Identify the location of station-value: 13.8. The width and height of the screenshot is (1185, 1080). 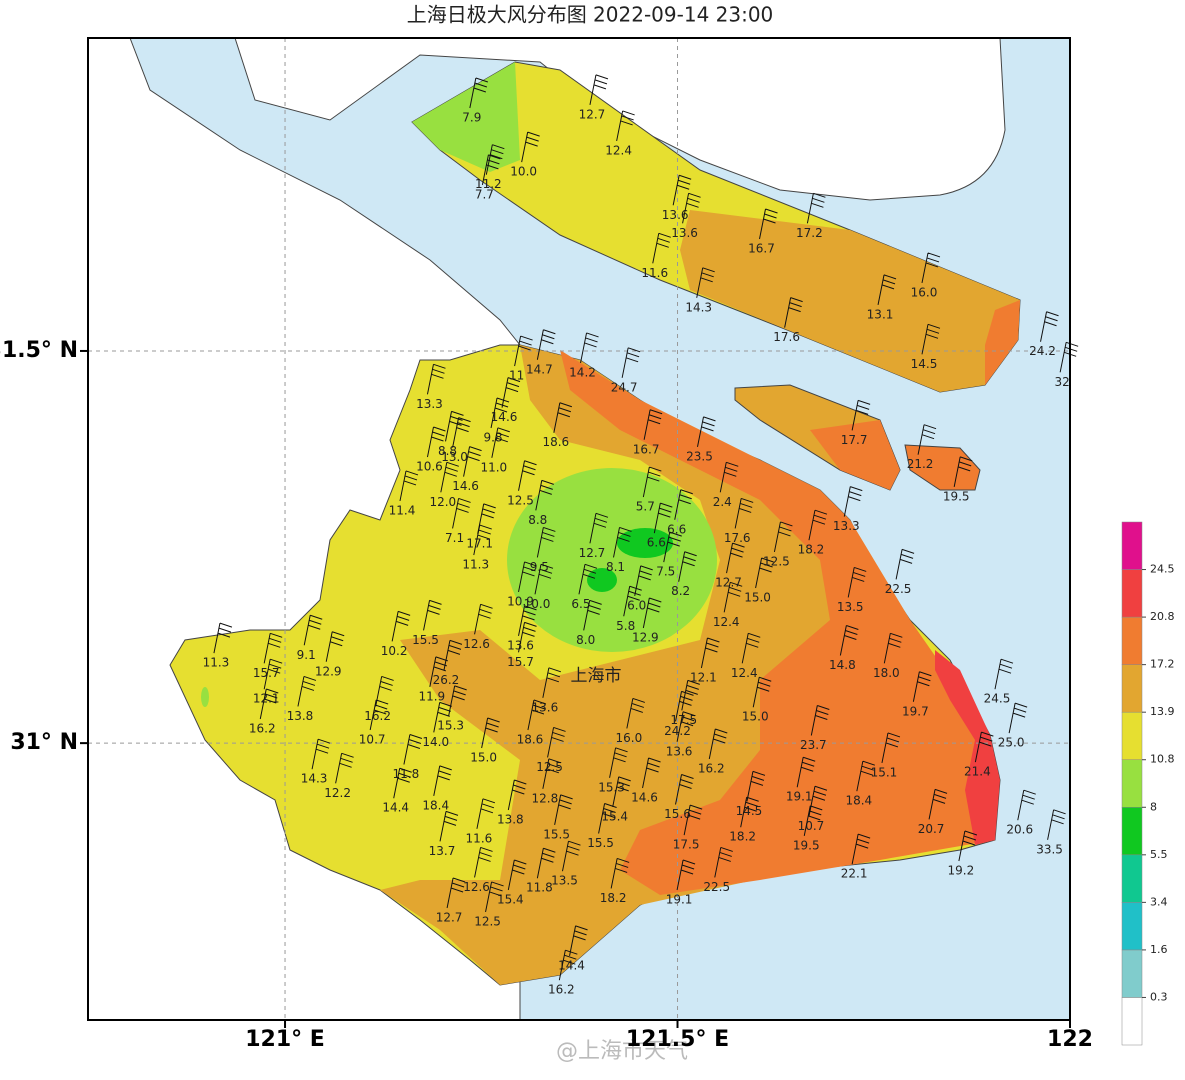
(300, 716).